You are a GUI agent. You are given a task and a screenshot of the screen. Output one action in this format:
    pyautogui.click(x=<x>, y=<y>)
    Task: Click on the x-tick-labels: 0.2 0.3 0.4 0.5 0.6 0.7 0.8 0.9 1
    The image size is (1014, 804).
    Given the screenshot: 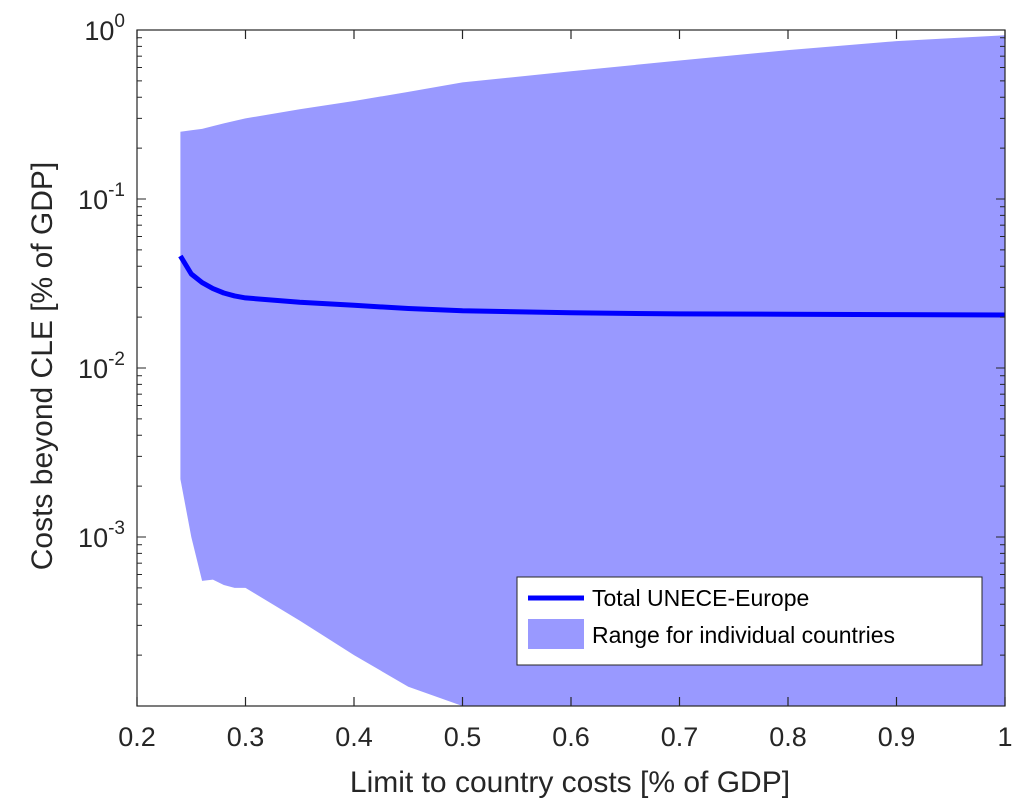 What is the action you would take?
    pyautogui.click(x=565, y=737)
    